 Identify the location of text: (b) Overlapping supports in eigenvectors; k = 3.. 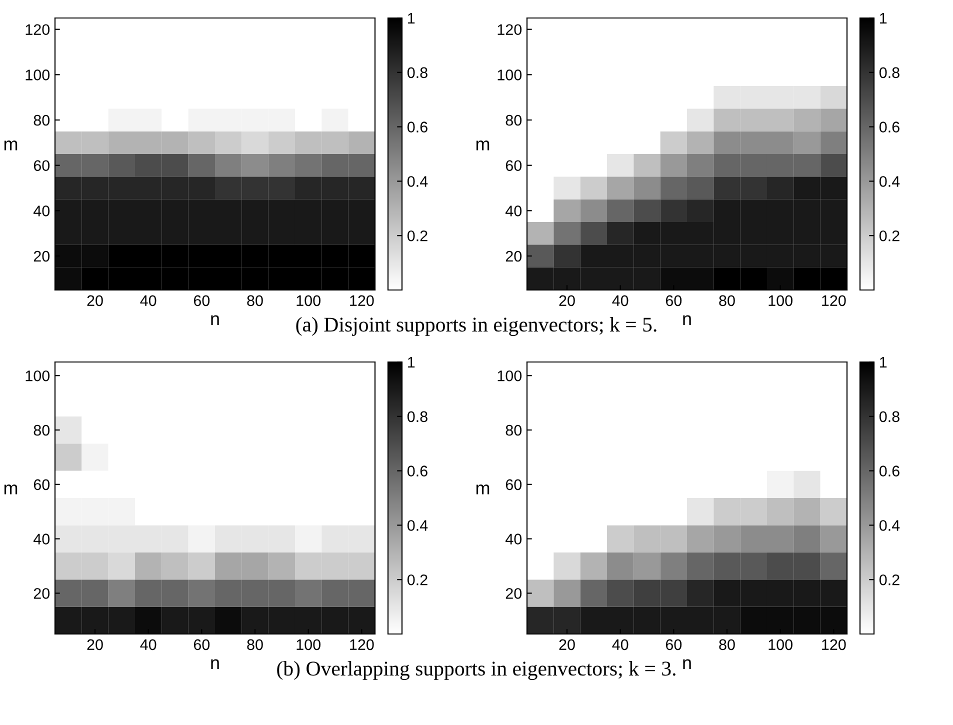
(476, 670).